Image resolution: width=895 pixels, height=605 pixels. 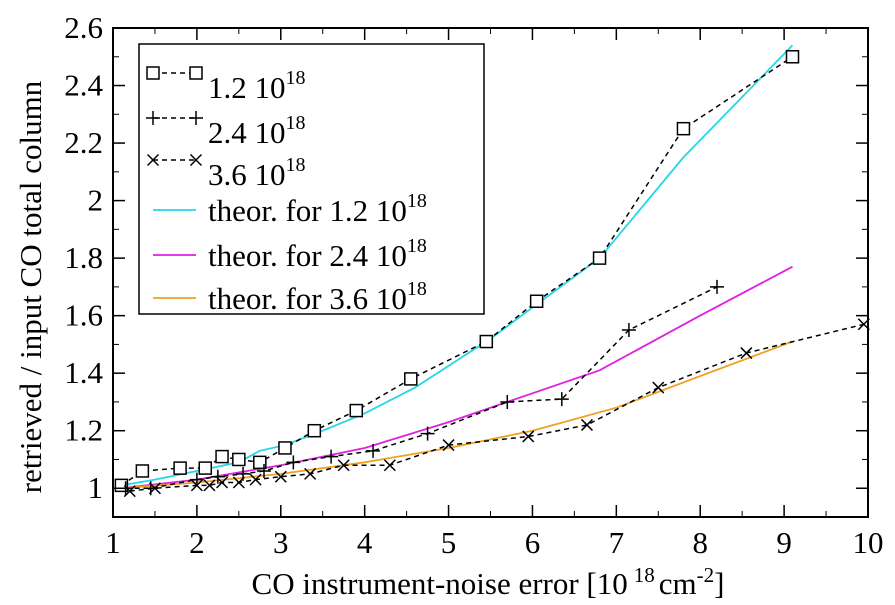 What do you see at coordinates (449, 542) in the screenshot?
I see `x-tick-label: 5` at bounding box center [449, 542].